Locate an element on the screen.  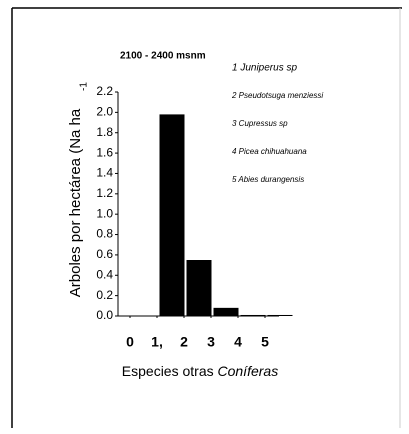
y-tick-label: 2.2 is located at coordinates (104, 91).